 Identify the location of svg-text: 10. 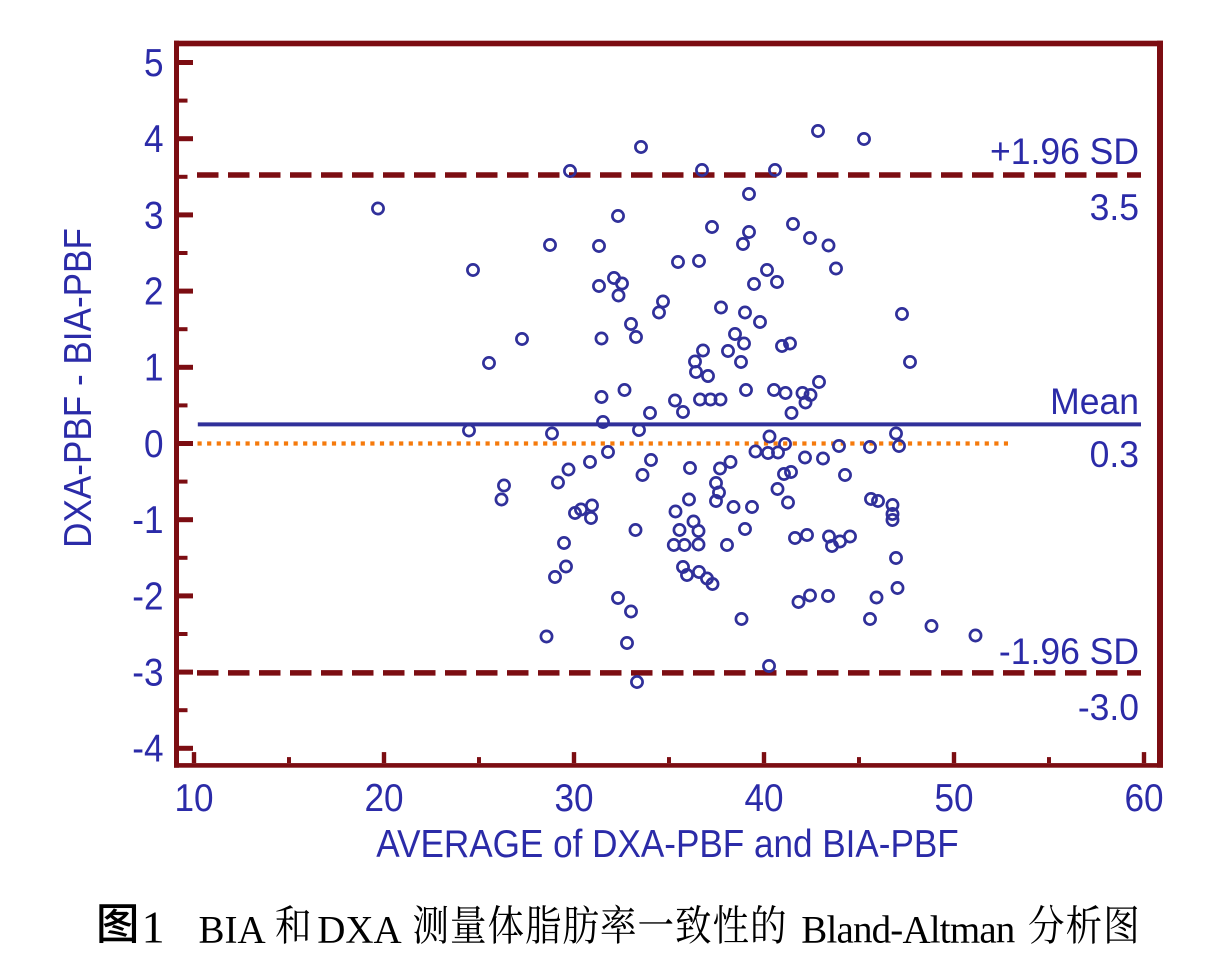
(193, 797).